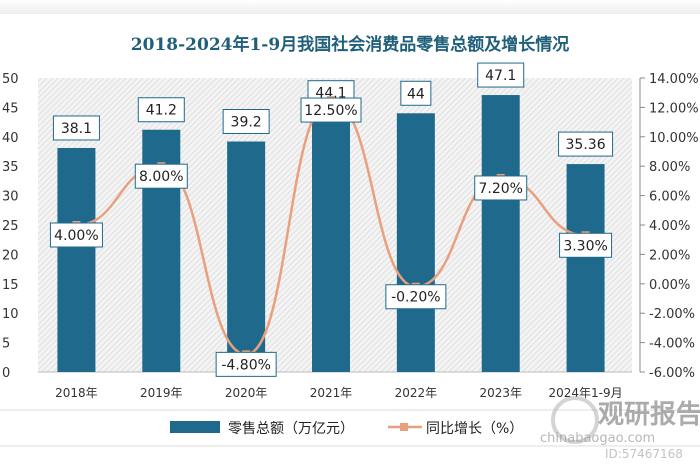  I want to click on y-right-tick-label: 12.00%, so click(674, 108).